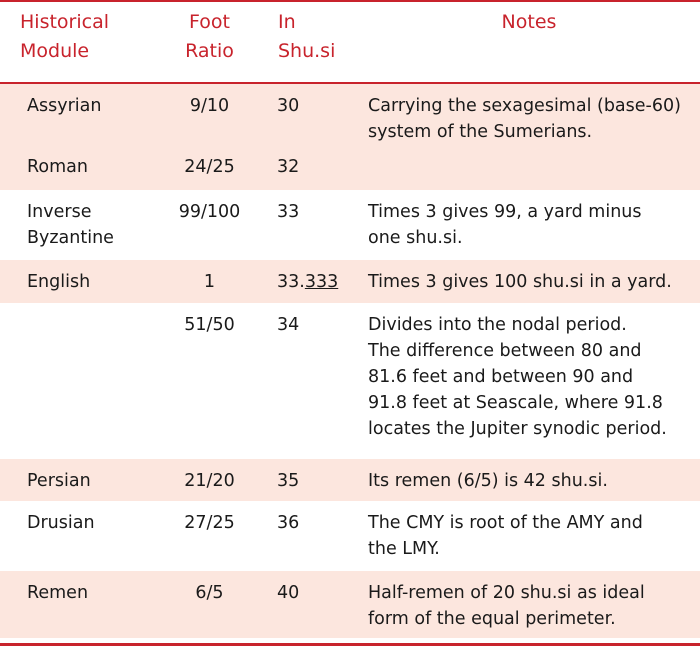 Image resolution: width=700 pixels, height=646 pixels. I want to click on cell-module: Roman, so click(78, 167).